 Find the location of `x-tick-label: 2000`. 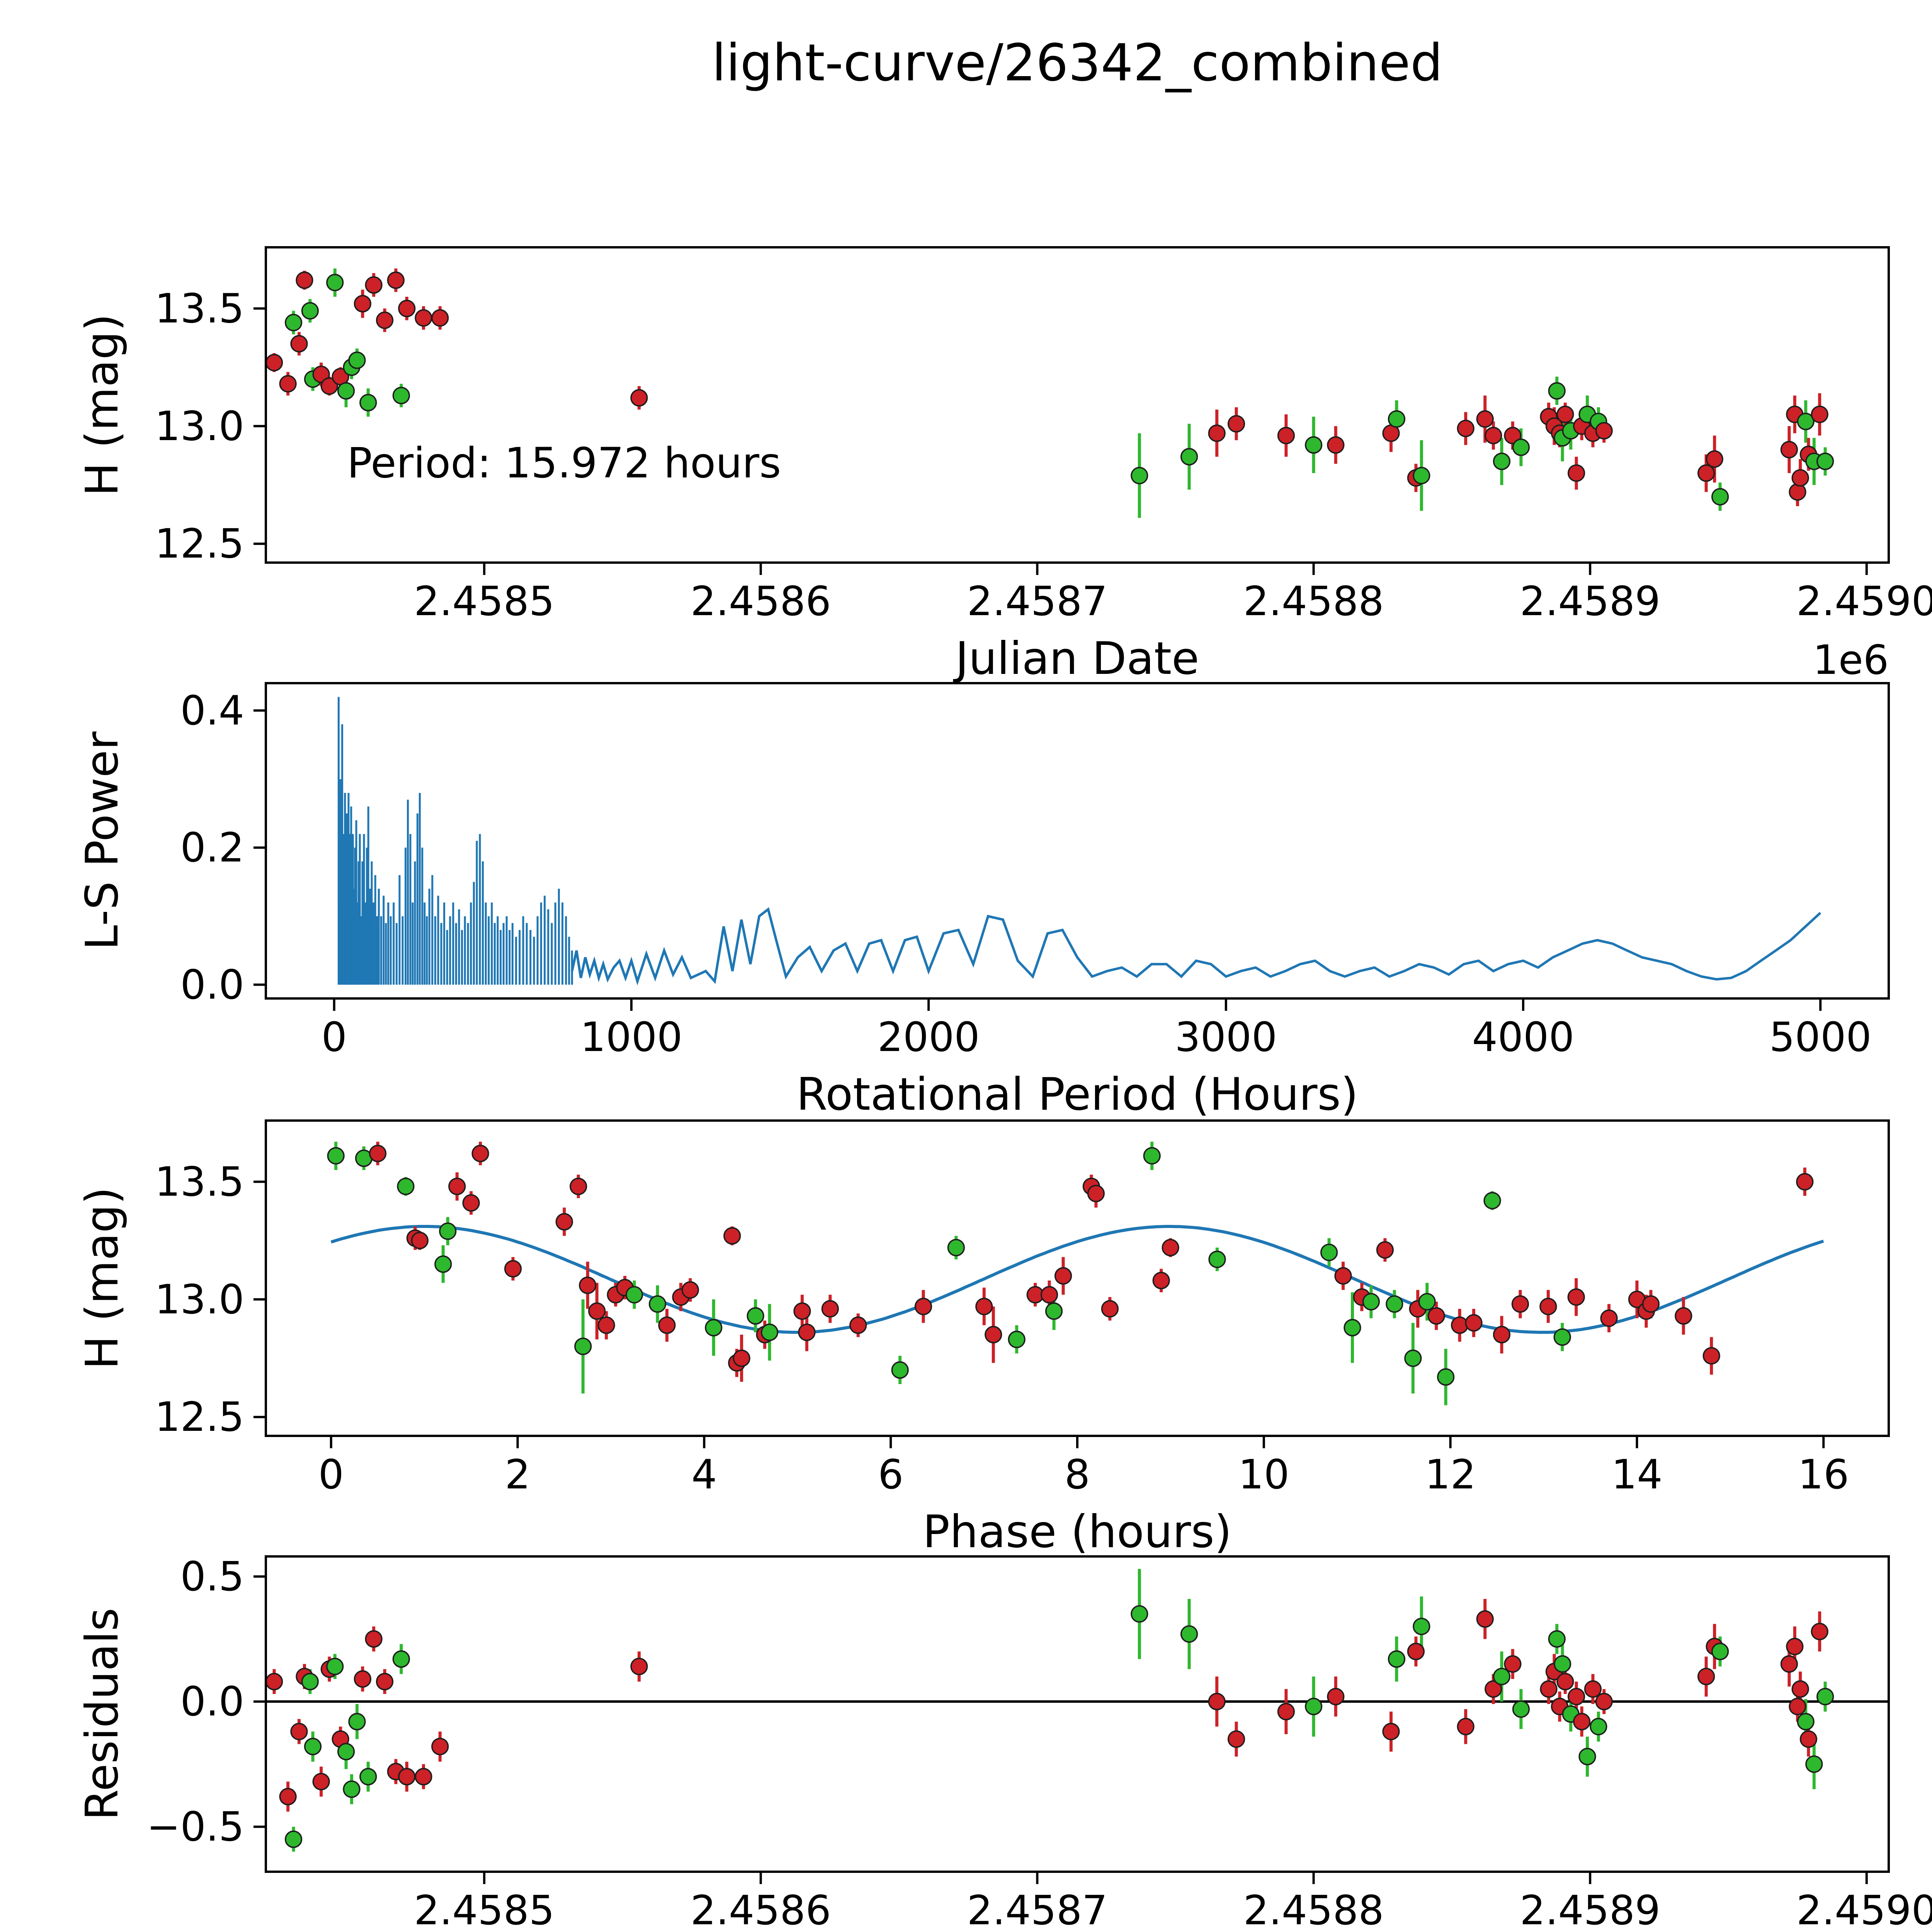

x-tick-label: 2000 is located at coordinates (929, 1037).